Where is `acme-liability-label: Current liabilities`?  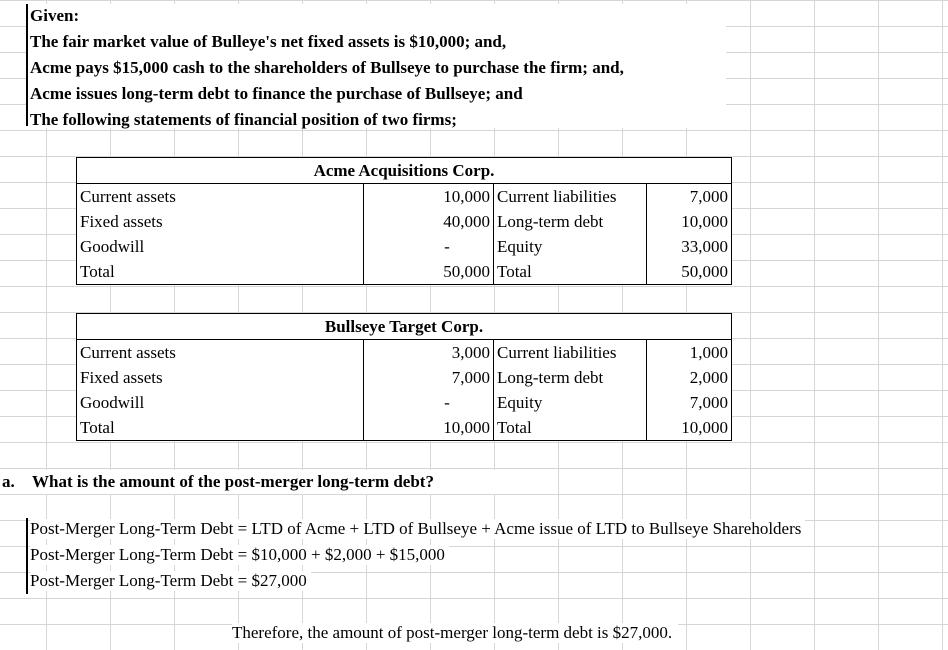 acme-liability-label: Current liabilities is located at coordinates (570, 196).